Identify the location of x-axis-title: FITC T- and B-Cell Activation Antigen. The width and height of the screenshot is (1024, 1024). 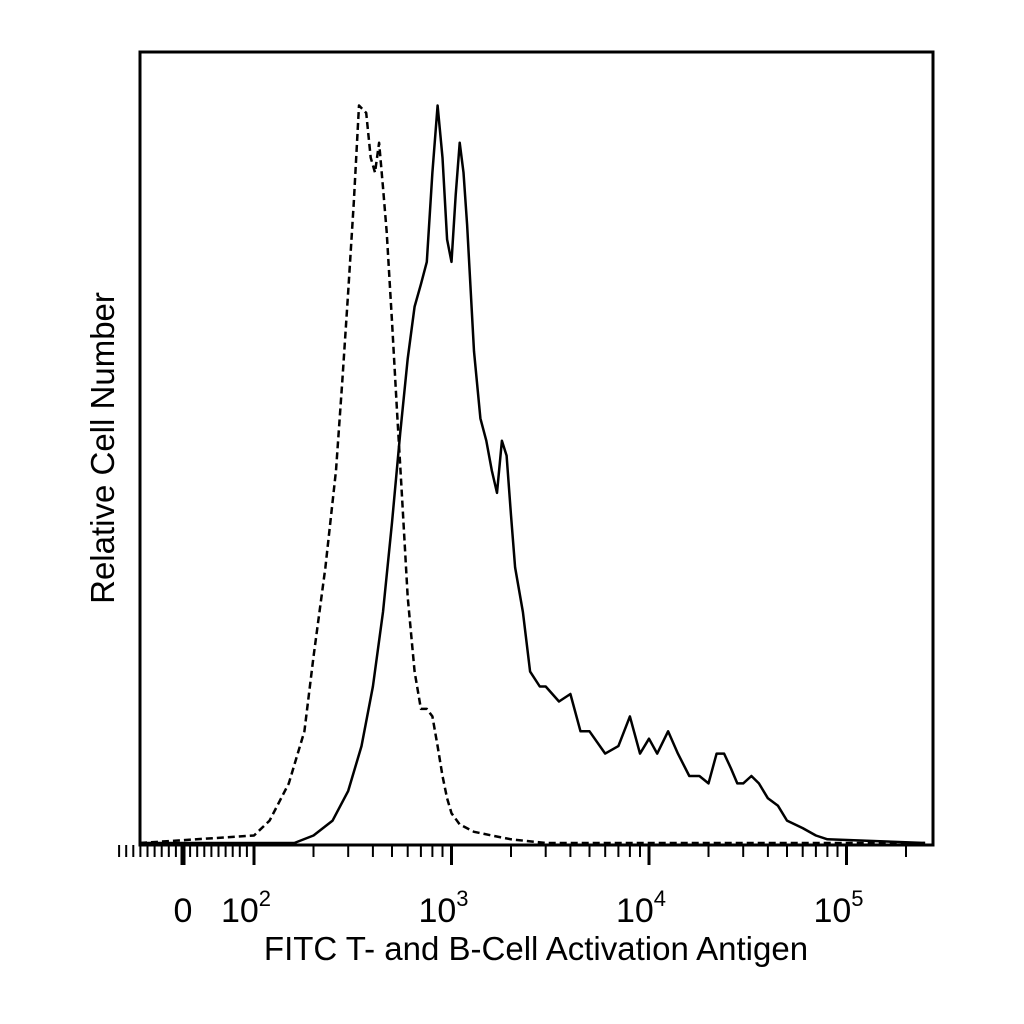
(536, 948).